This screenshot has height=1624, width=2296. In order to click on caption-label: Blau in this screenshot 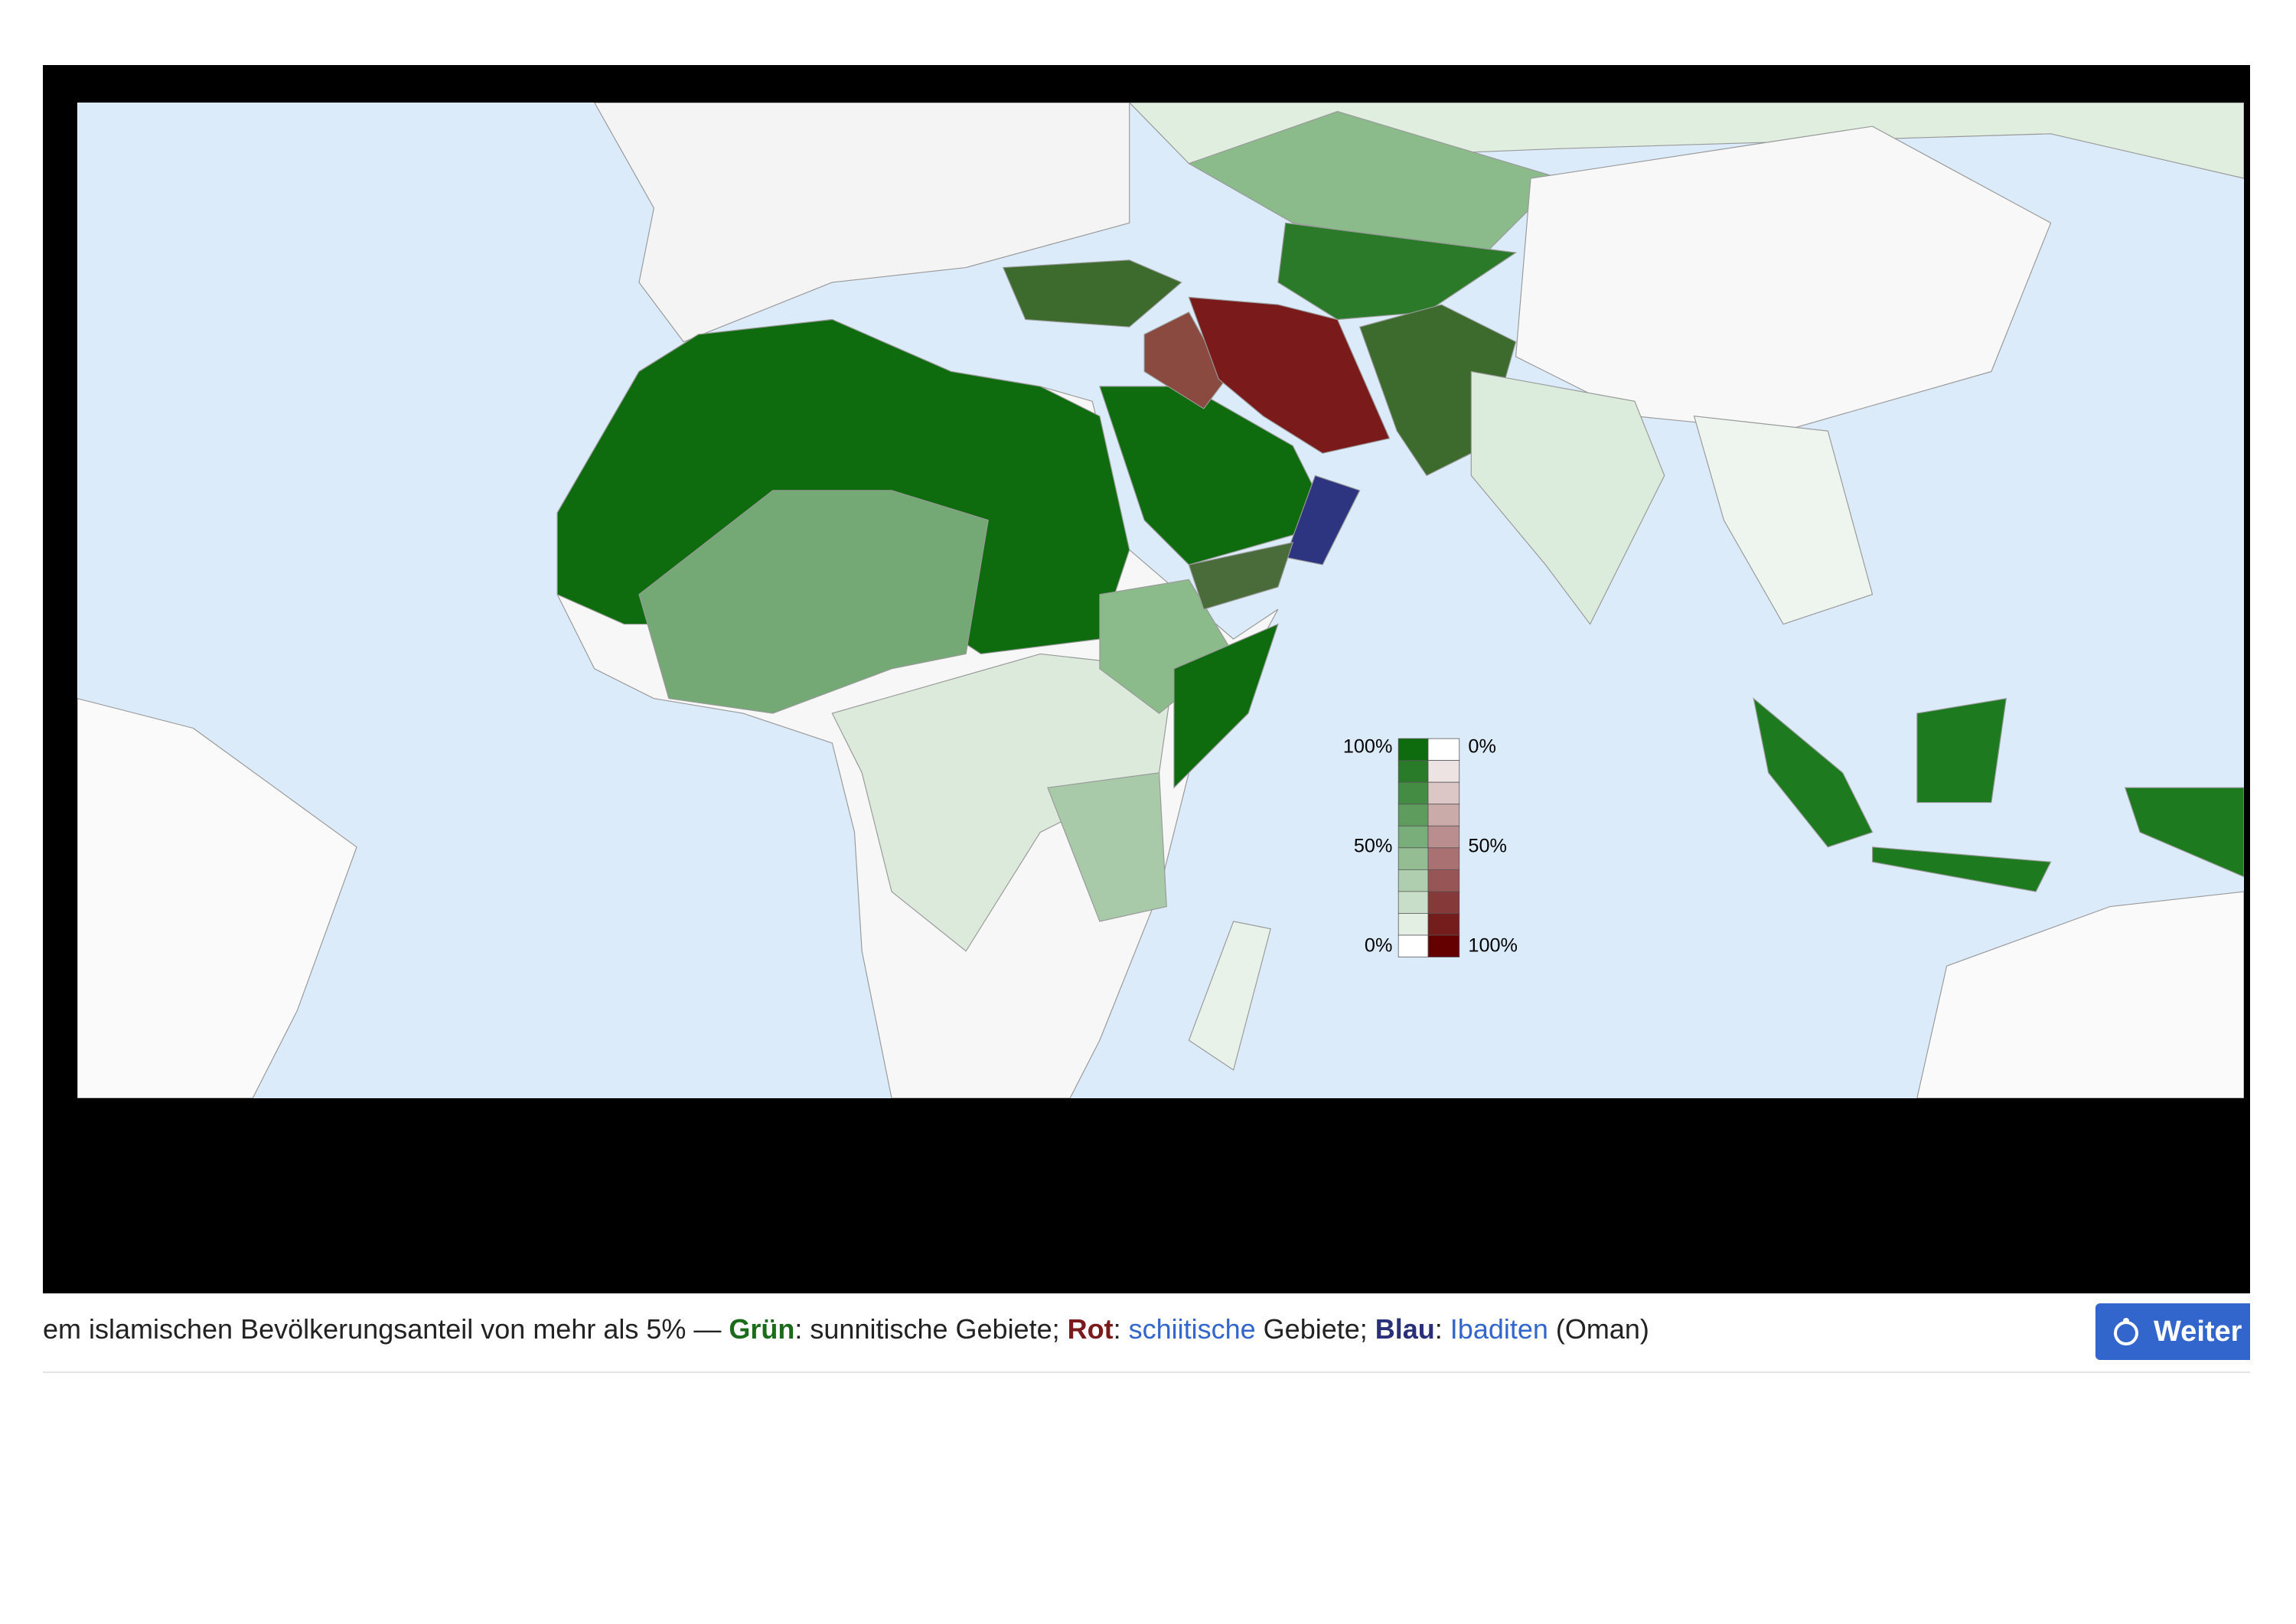, I will do `click(1405, 1329)`.